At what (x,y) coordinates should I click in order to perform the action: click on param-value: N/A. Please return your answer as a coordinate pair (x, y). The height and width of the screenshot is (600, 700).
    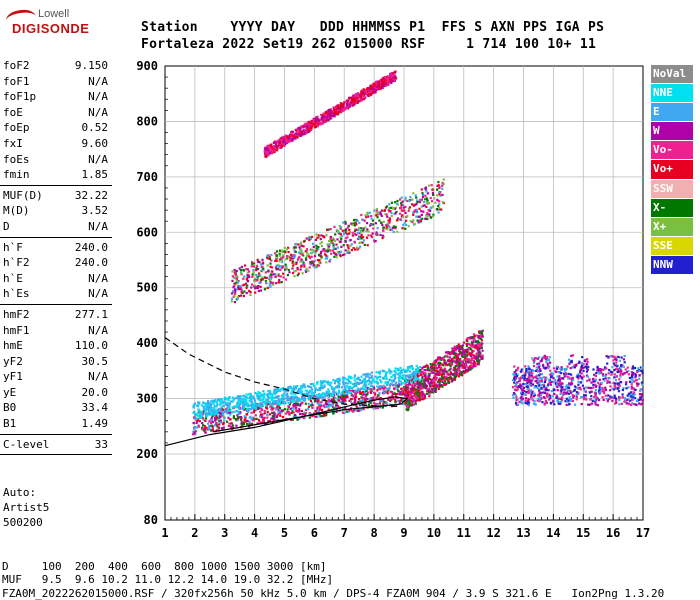
    Looking at the image, I should click on (98, 377).